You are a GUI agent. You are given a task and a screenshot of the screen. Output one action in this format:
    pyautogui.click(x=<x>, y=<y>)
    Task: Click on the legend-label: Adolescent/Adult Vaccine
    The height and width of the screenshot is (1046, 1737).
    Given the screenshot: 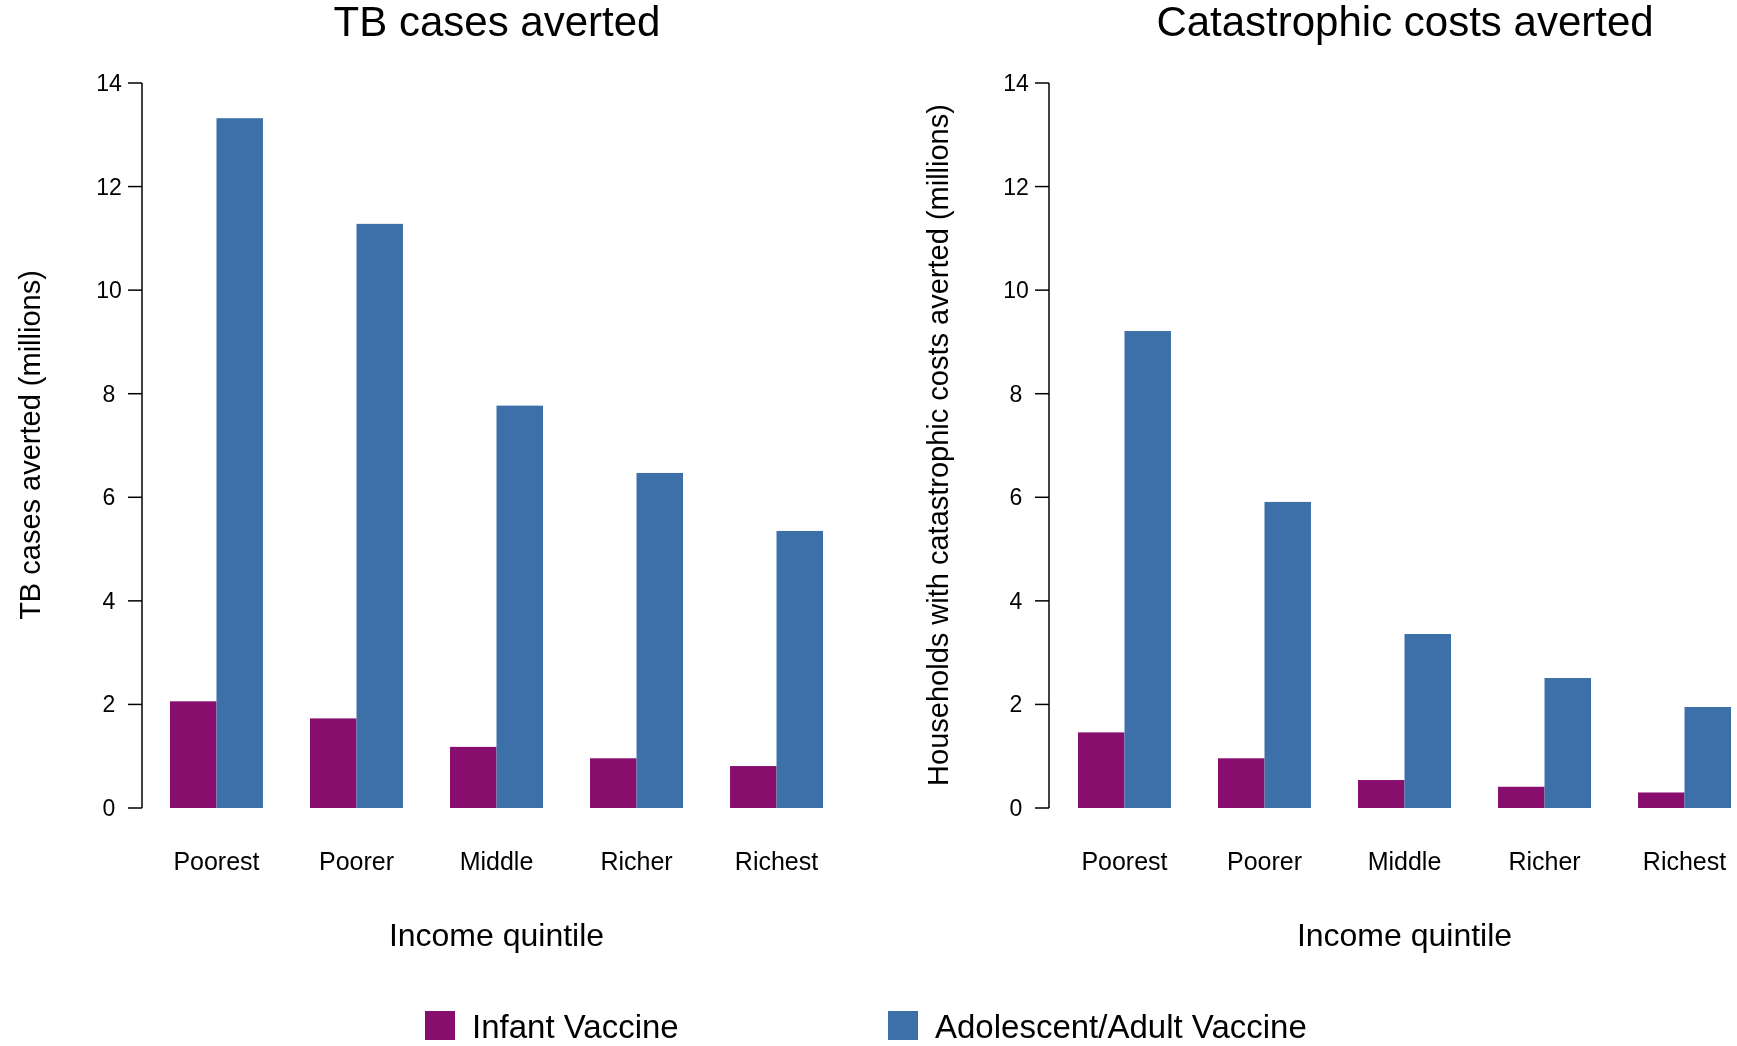 What is the action you would take?
    pyautogui.click(x=1121, y=1026)
    